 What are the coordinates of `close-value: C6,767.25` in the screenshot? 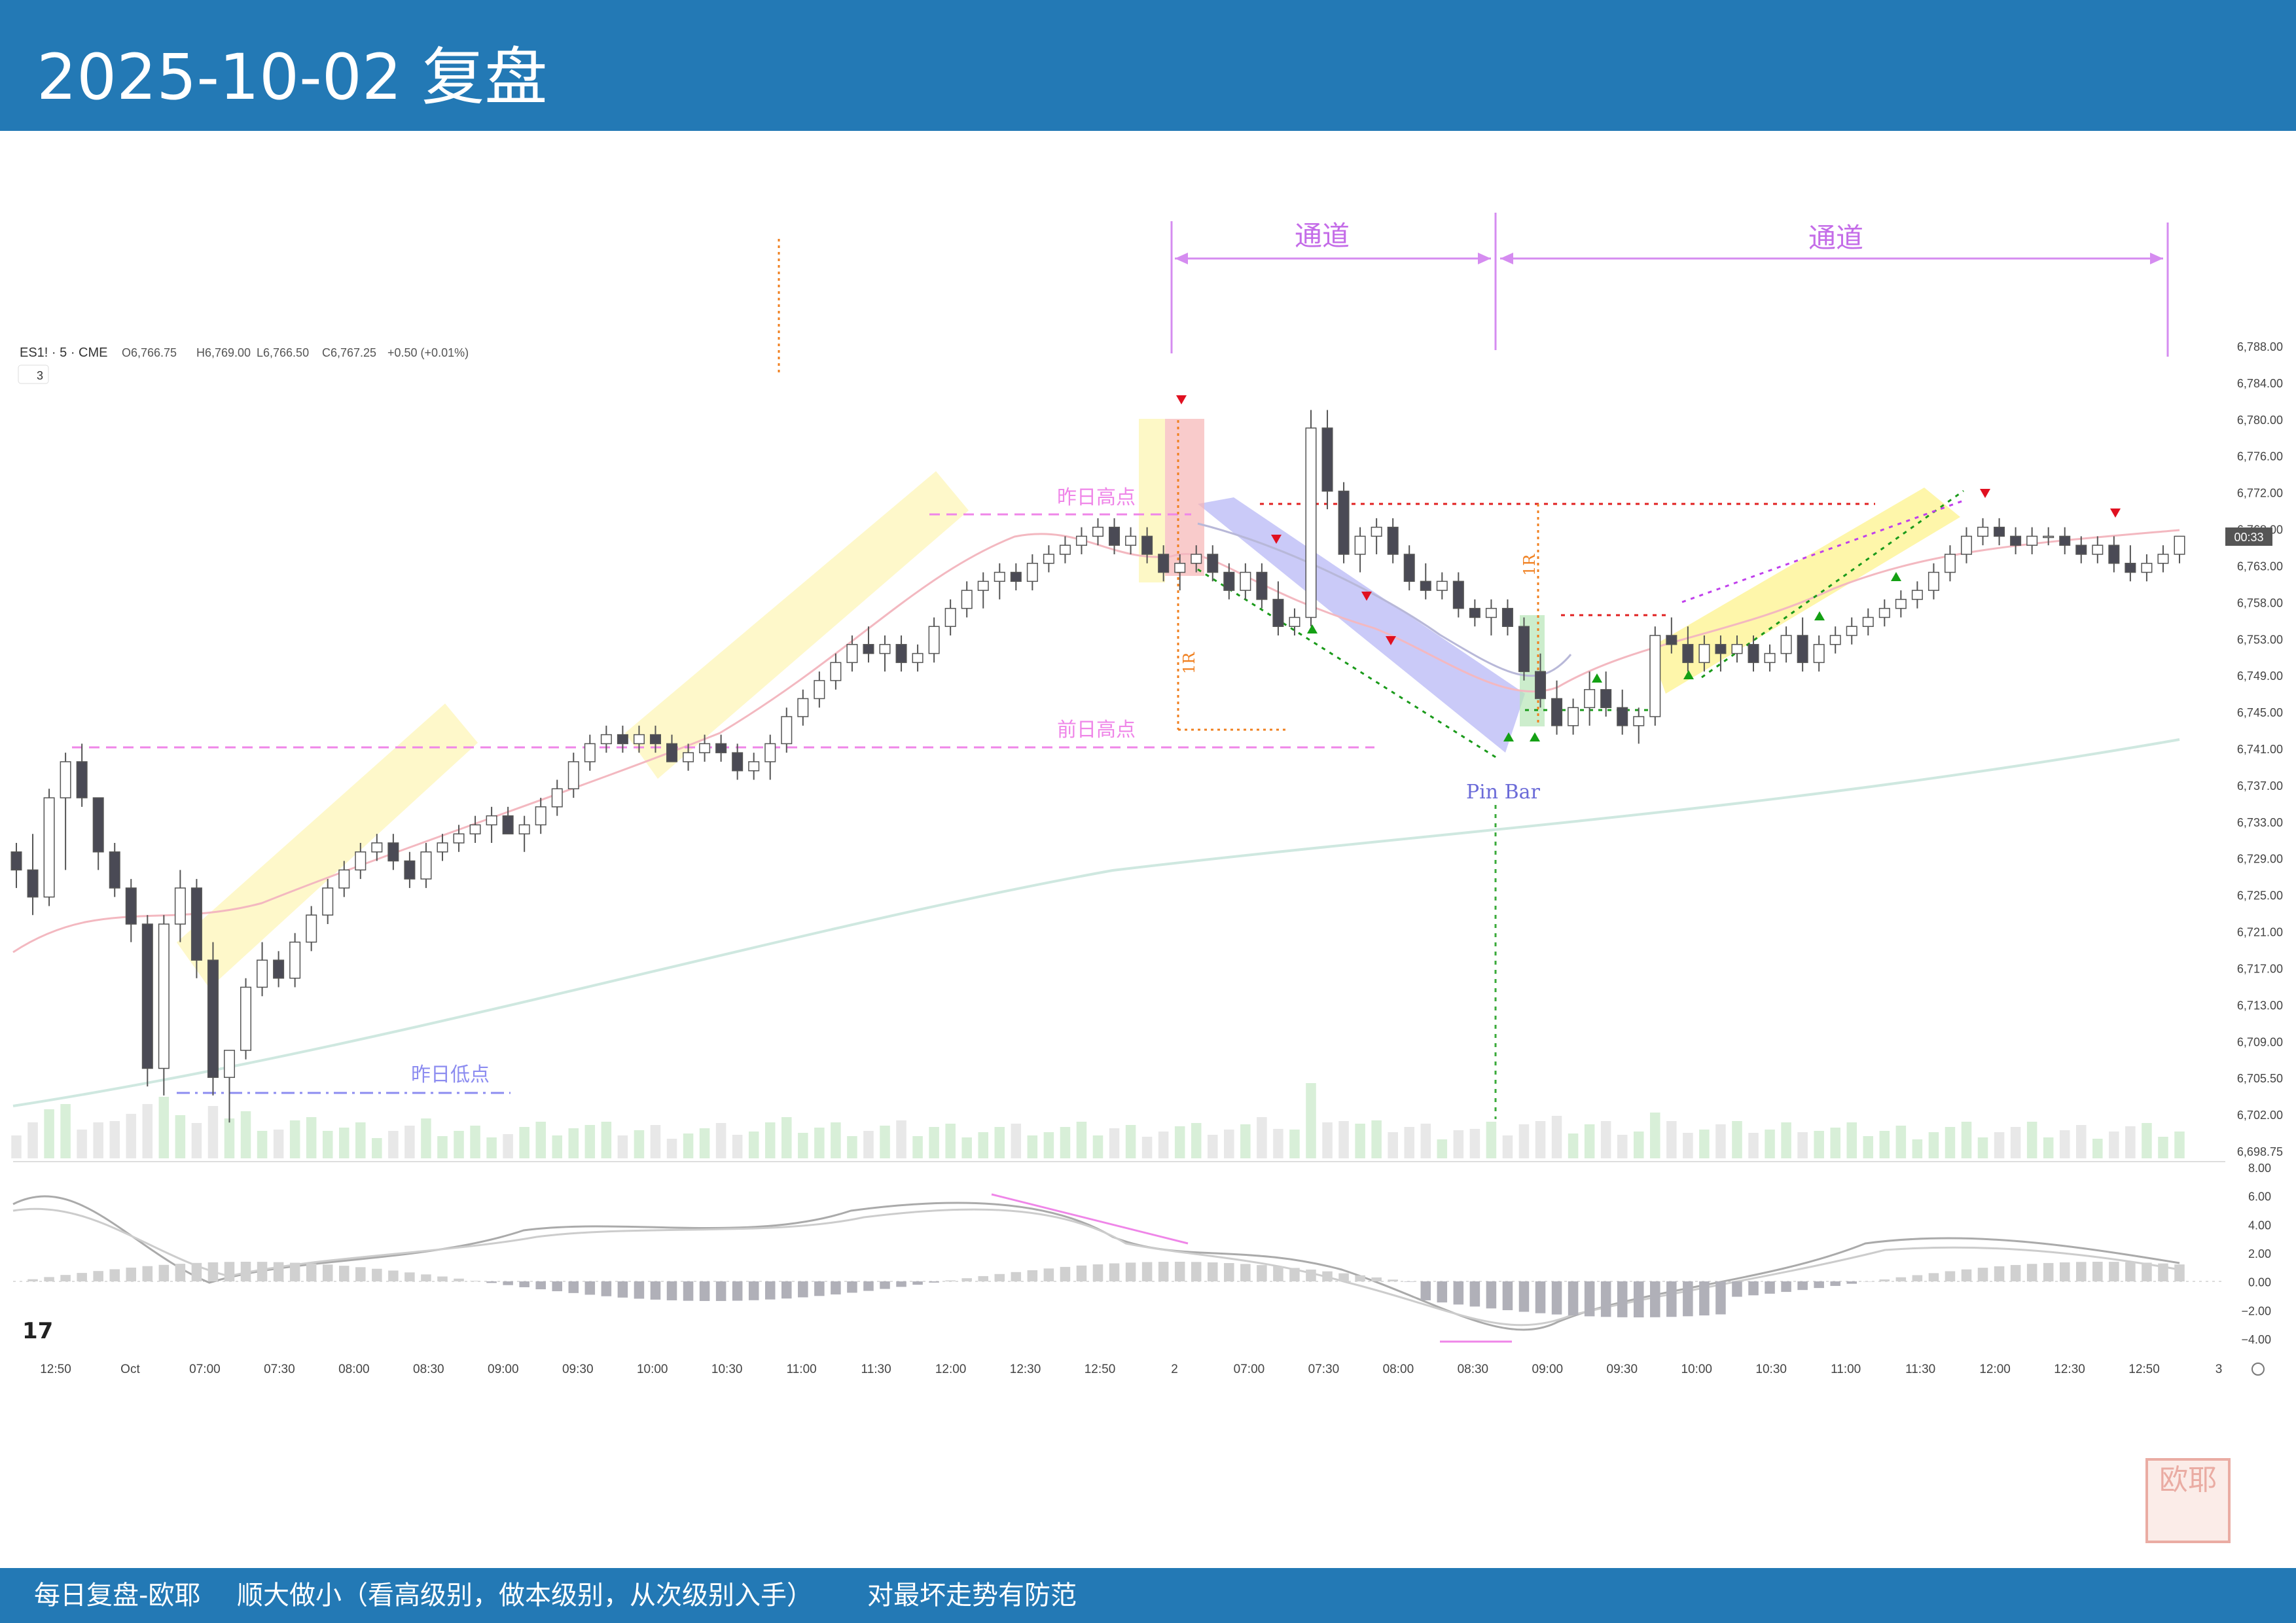 It's located at (349, 352).